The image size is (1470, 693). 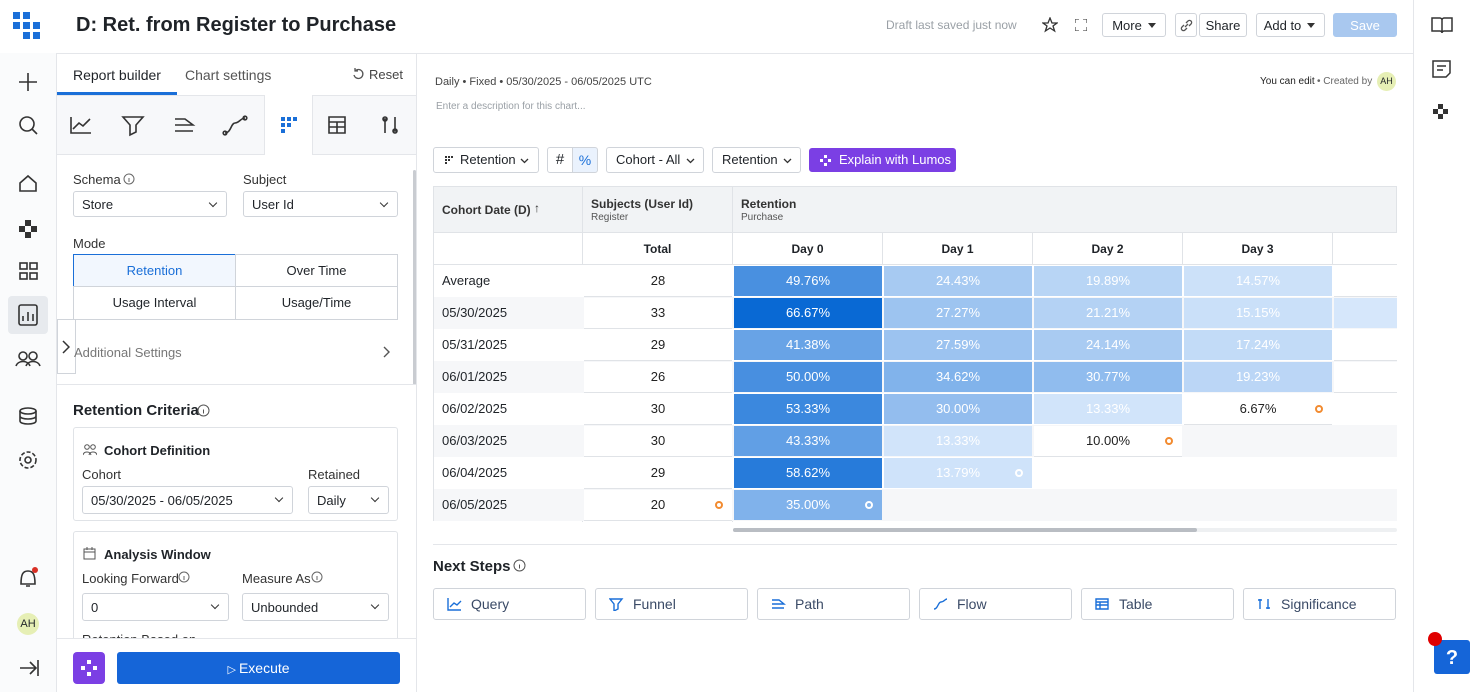 What do you see at coordinates (1050, 25) in the screenshot?
I see `star-icon` at bounding box center [1050, 25].